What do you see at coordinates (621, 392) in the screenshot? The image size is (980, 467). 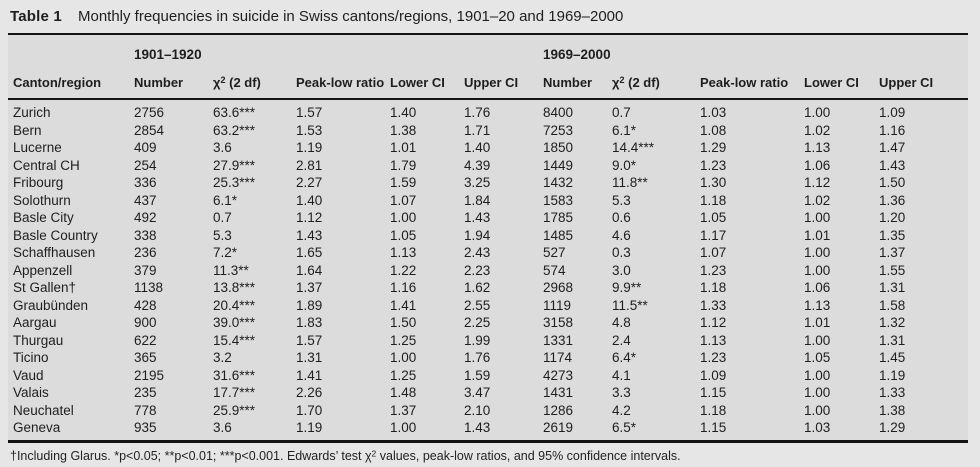 I see `cell-chi2-1969: 3.3` at bounding box center [621, 392].